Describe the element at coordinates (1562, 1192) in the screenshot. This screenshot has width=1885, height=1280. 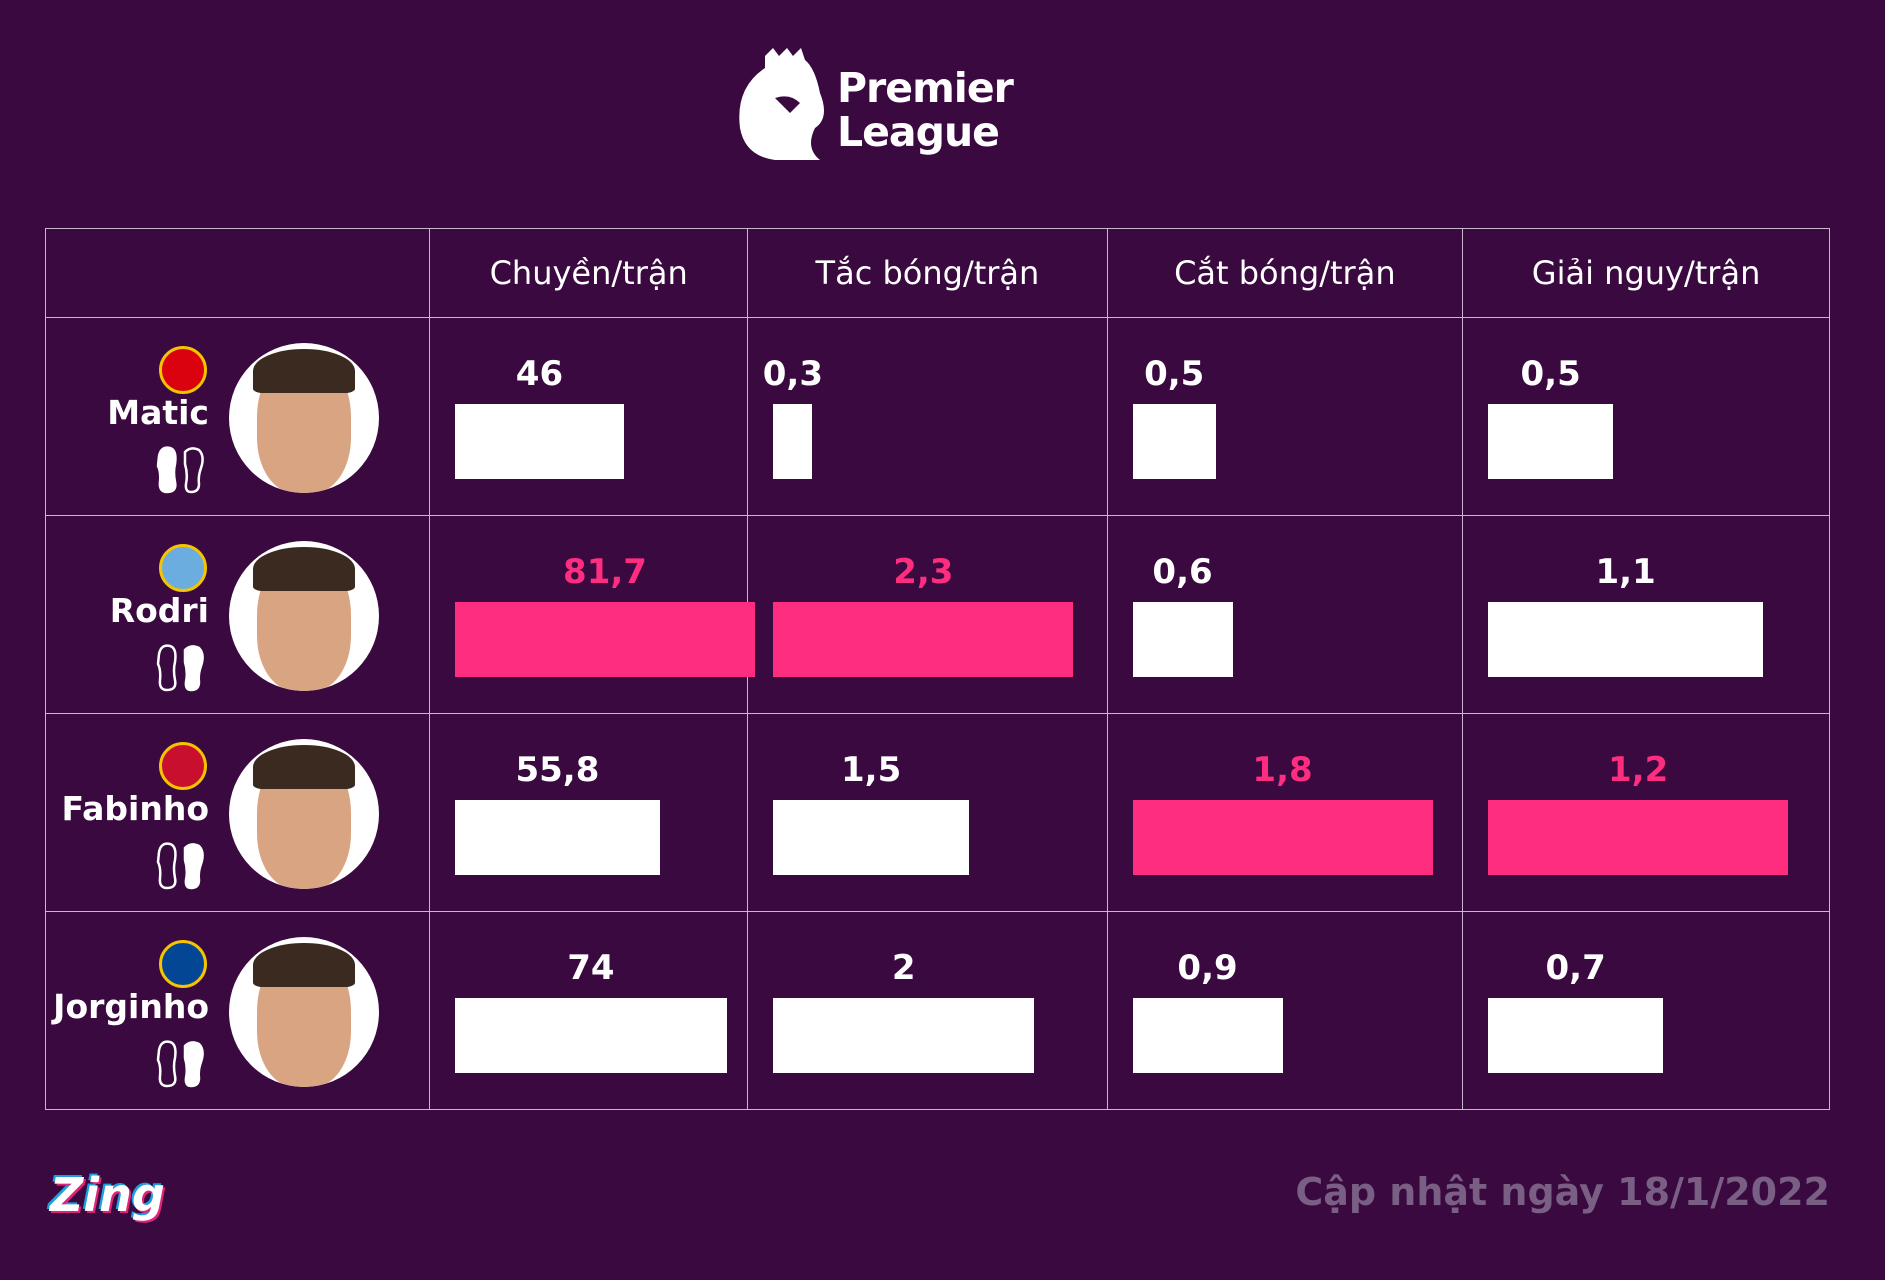
I see `update-date: Cập nhật ngày 18/1/2022` at that location.